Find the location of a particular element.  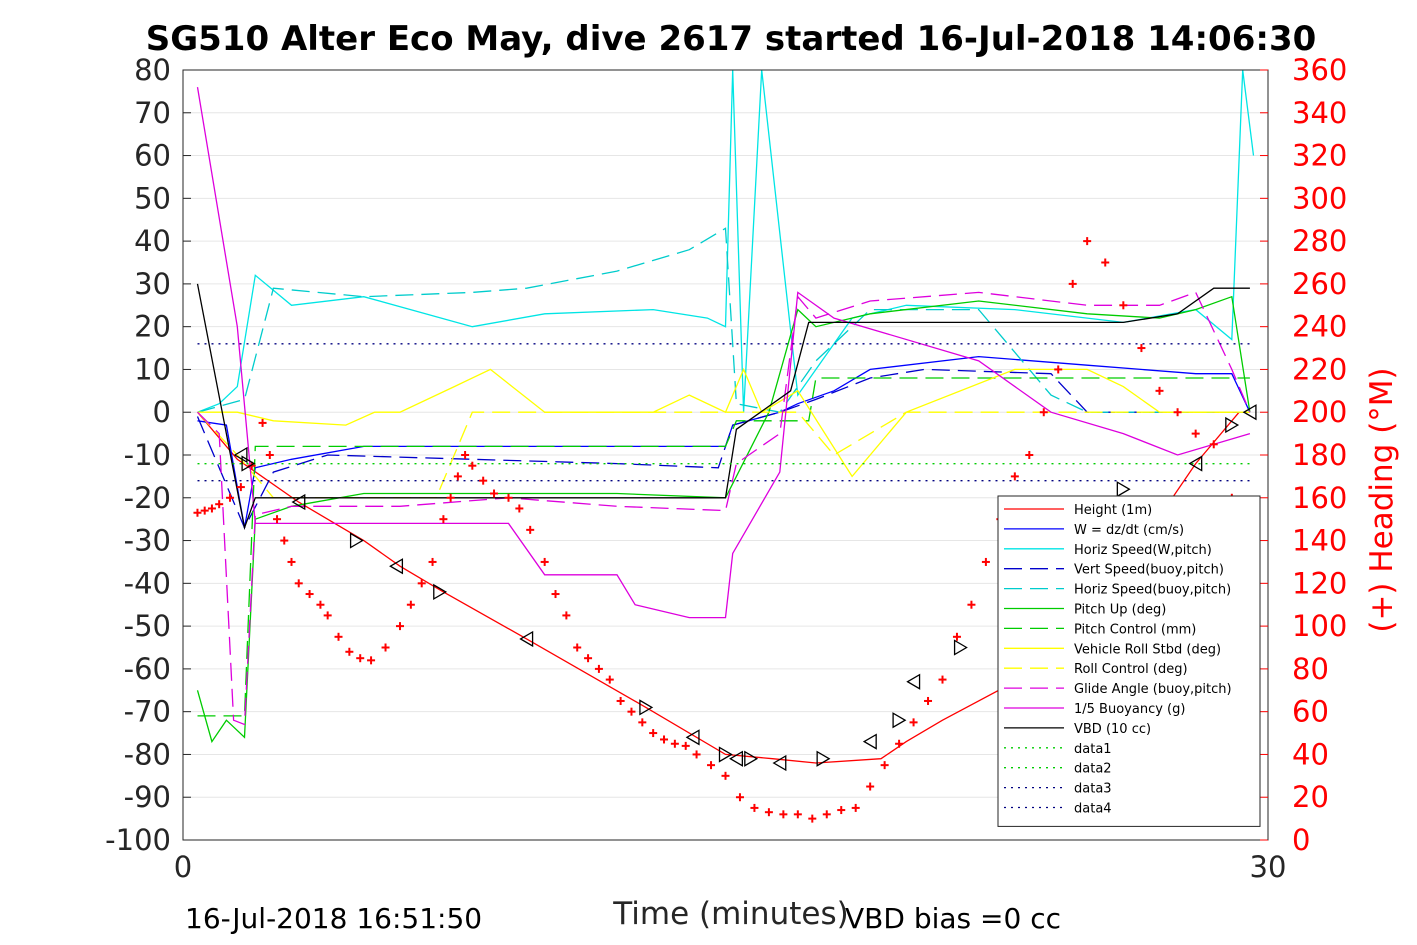

left-tick-label: 30 is located at coordinates (152, 284).